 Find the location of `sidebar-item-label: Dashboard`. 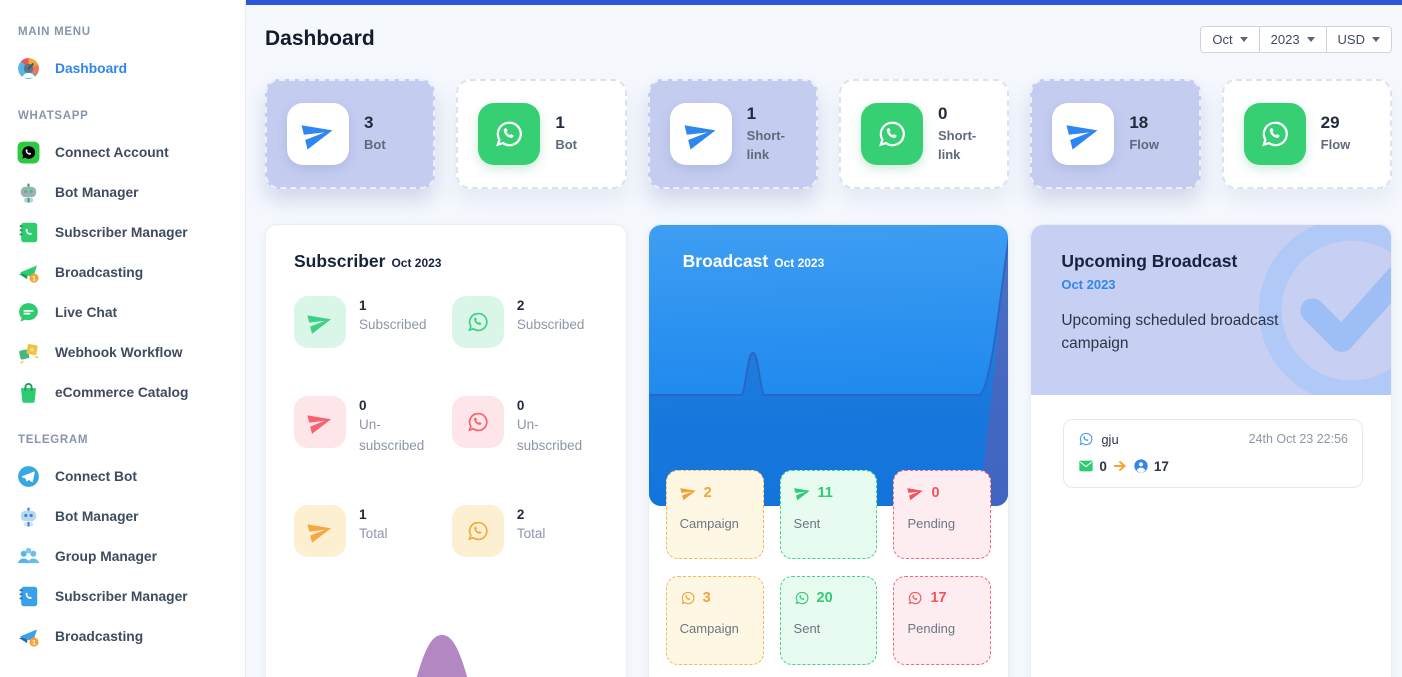

sidebar-item-label: Dashboard is located at coordinates (91, 68).